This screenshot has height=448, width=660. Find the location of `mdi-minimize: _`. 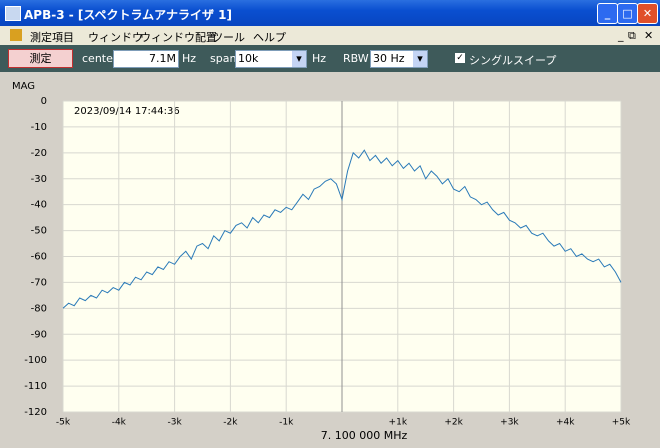

mdi-minimize: _ is located at coordinates (621, 35).